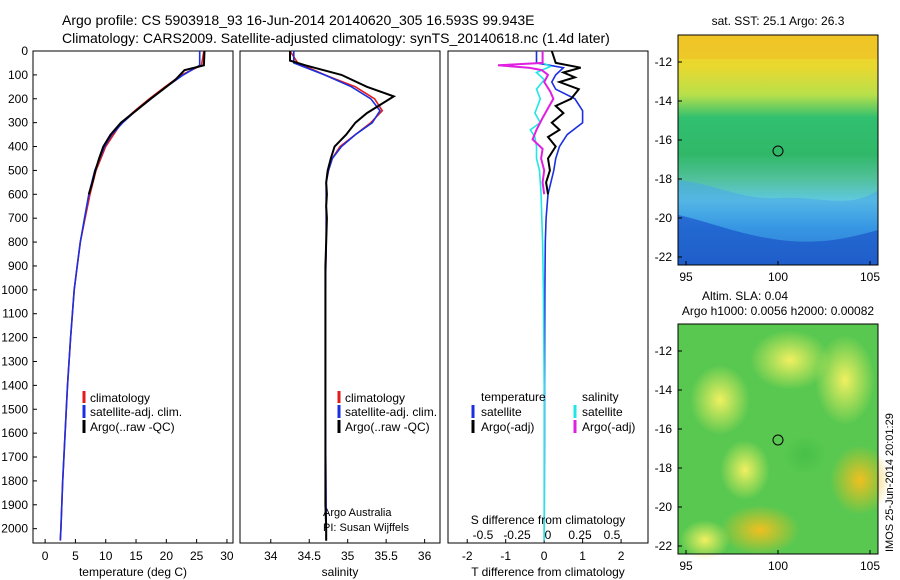 The height and width of the screenshot is (580, 900). Describe the element at coordinates (507, 427) in the screenshot. I see `legend-label-t-argo: Argo(-adj)` at that location.